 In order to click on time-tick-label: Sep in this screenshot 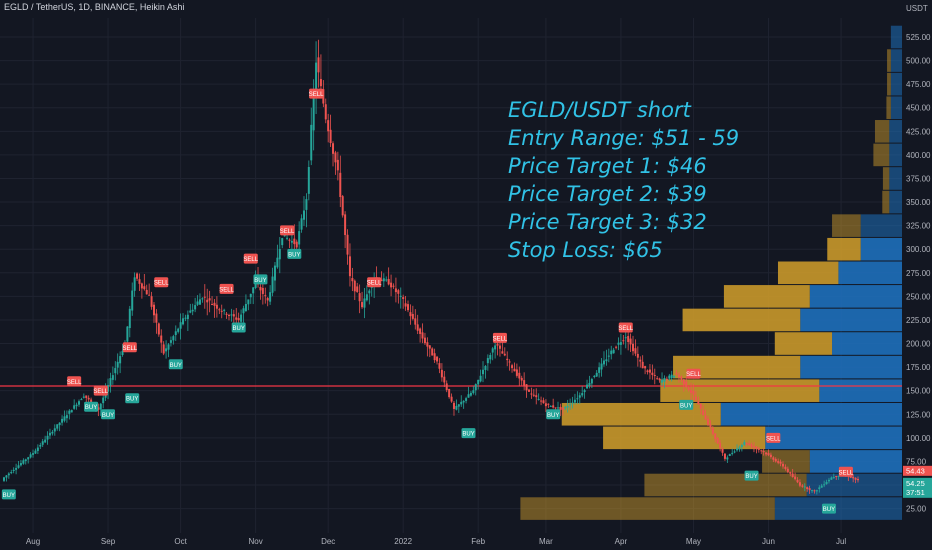, I will do `click(108, 541)`.